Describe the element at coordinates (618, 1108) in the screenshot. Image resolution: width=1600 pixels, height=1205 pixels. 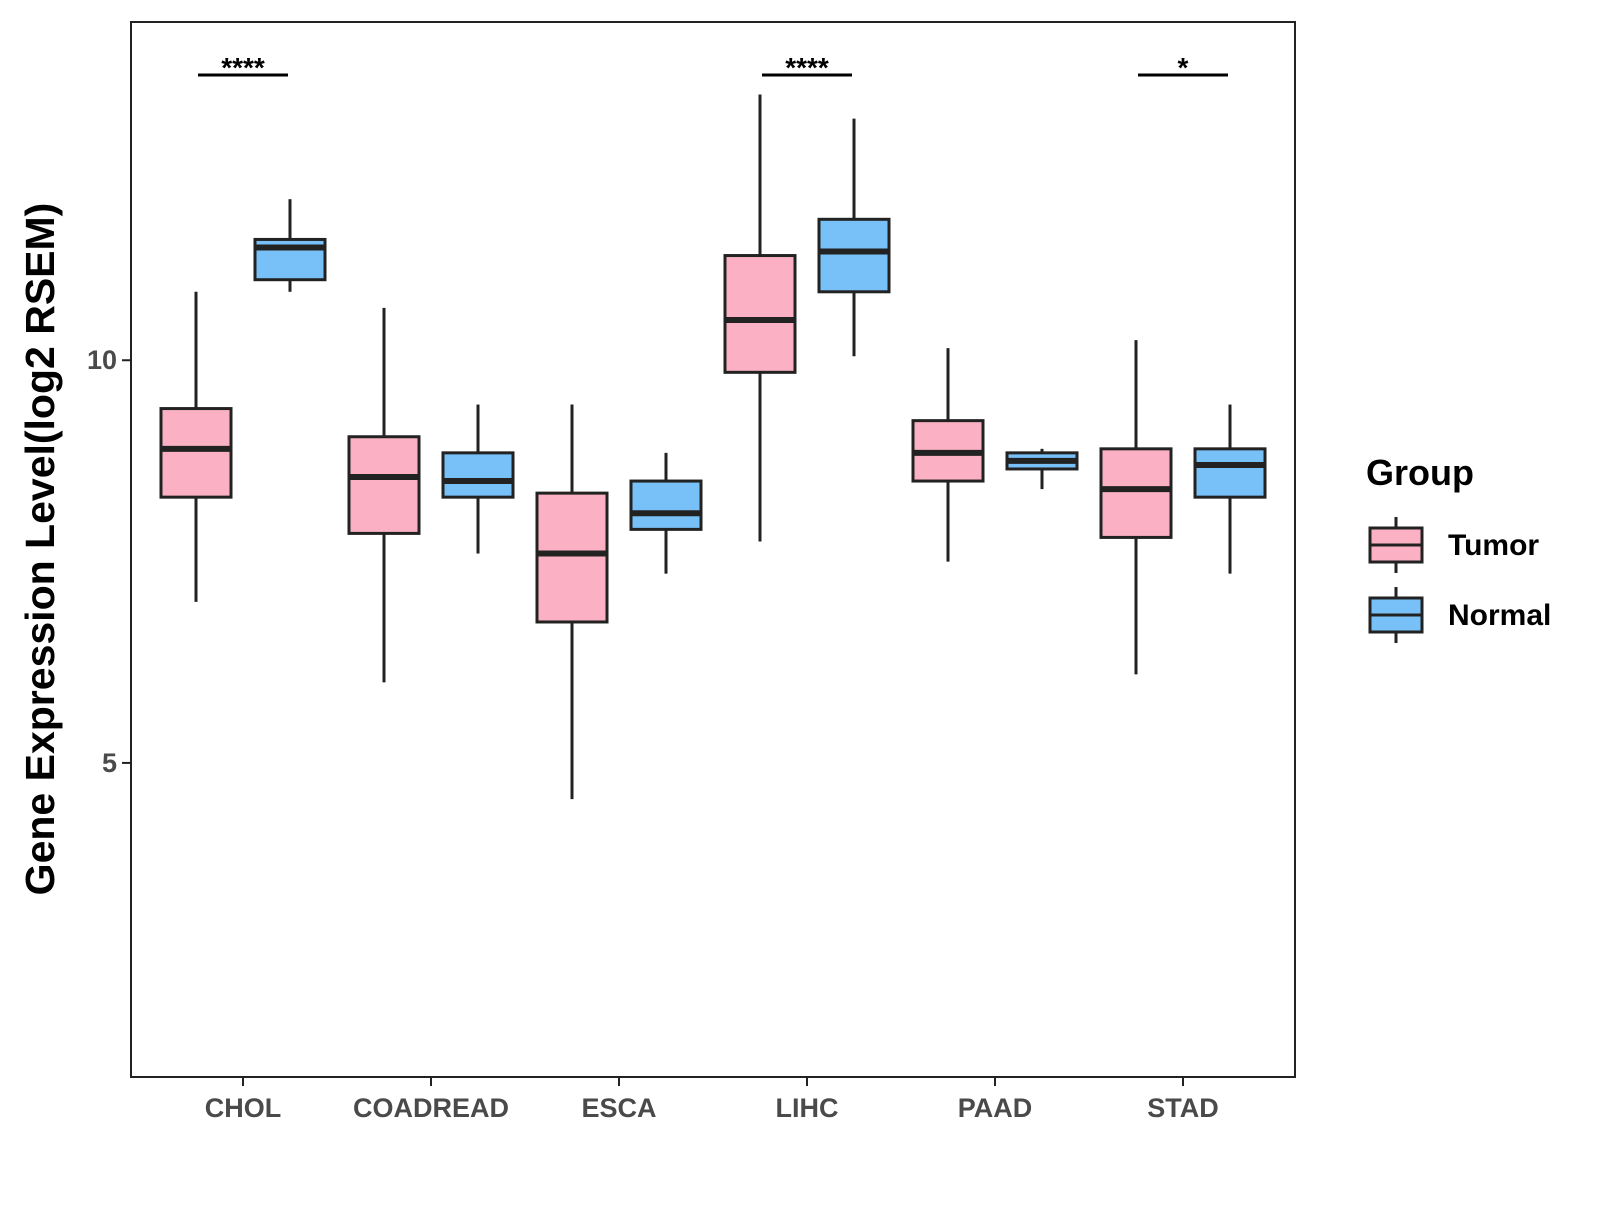
I see `x-tick-label: ESCA` at that location.